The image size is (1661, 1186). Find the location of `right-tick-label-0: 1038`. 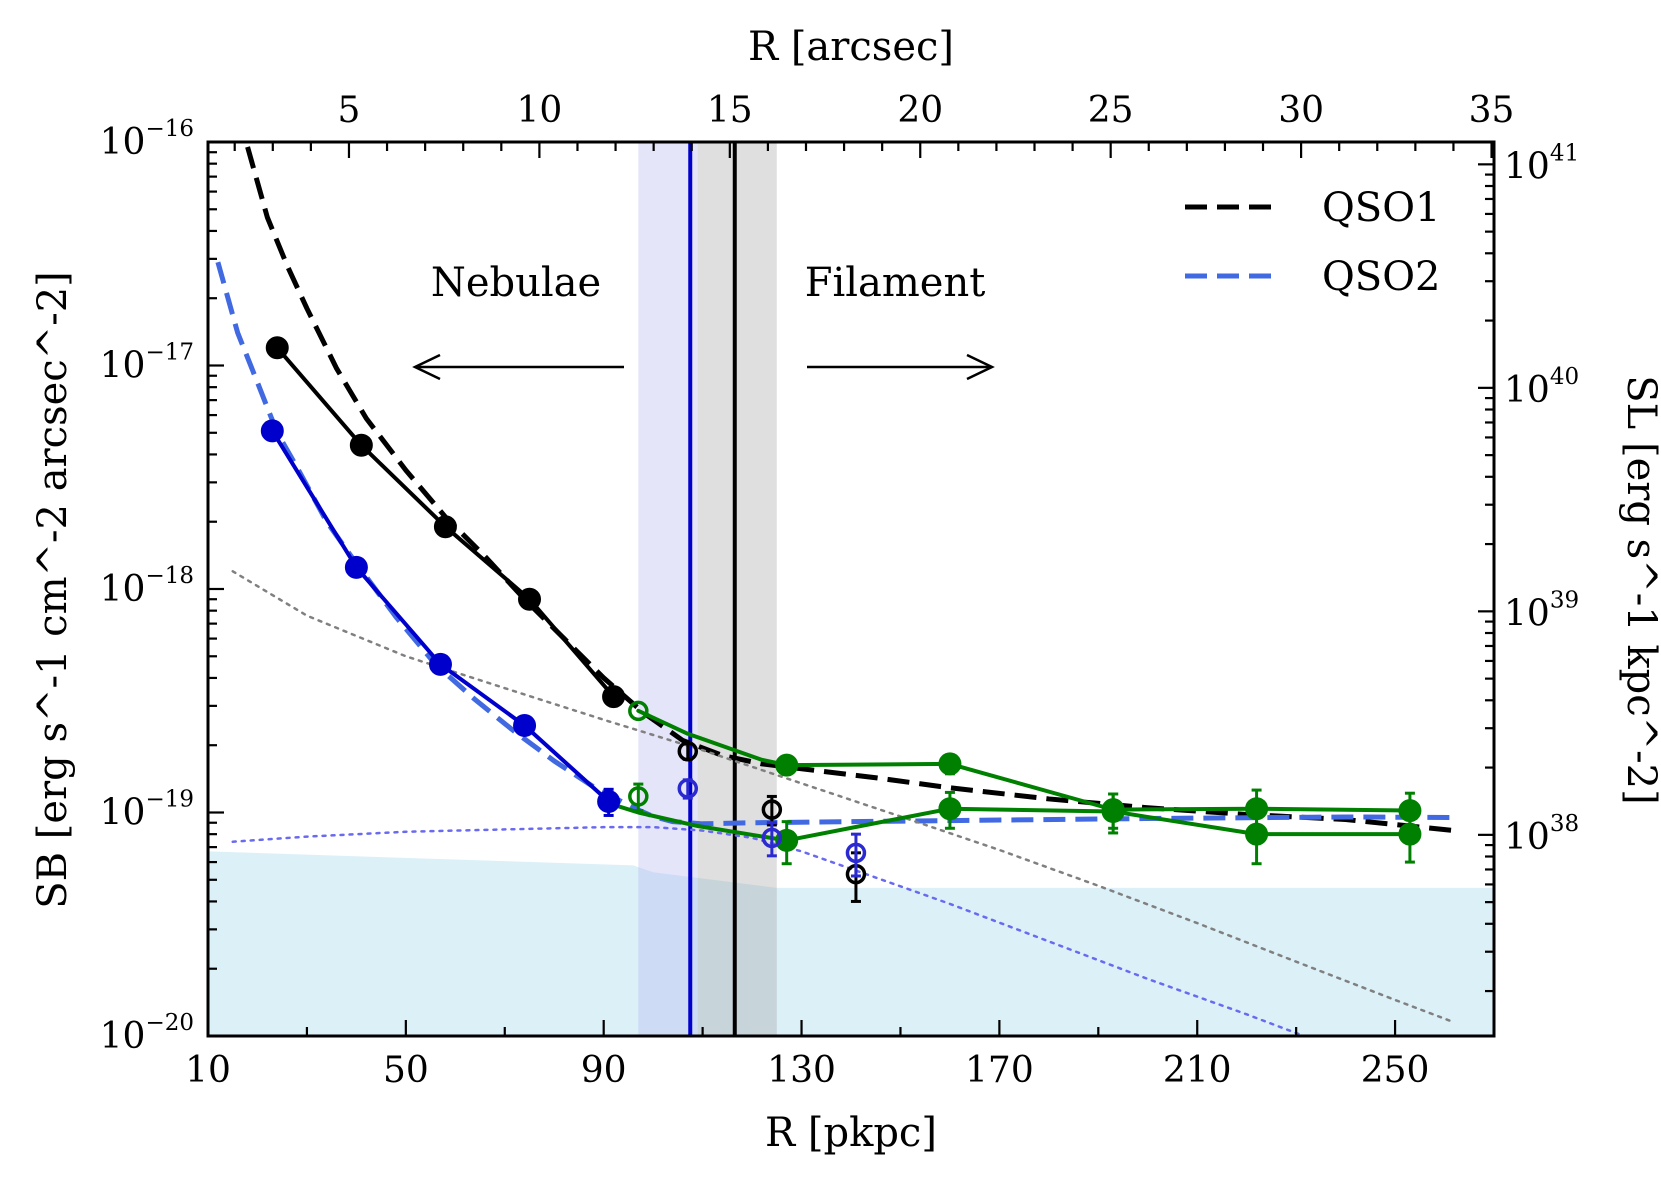

right-tick-label-0: 1038 is located at coordinates (1541, 834).